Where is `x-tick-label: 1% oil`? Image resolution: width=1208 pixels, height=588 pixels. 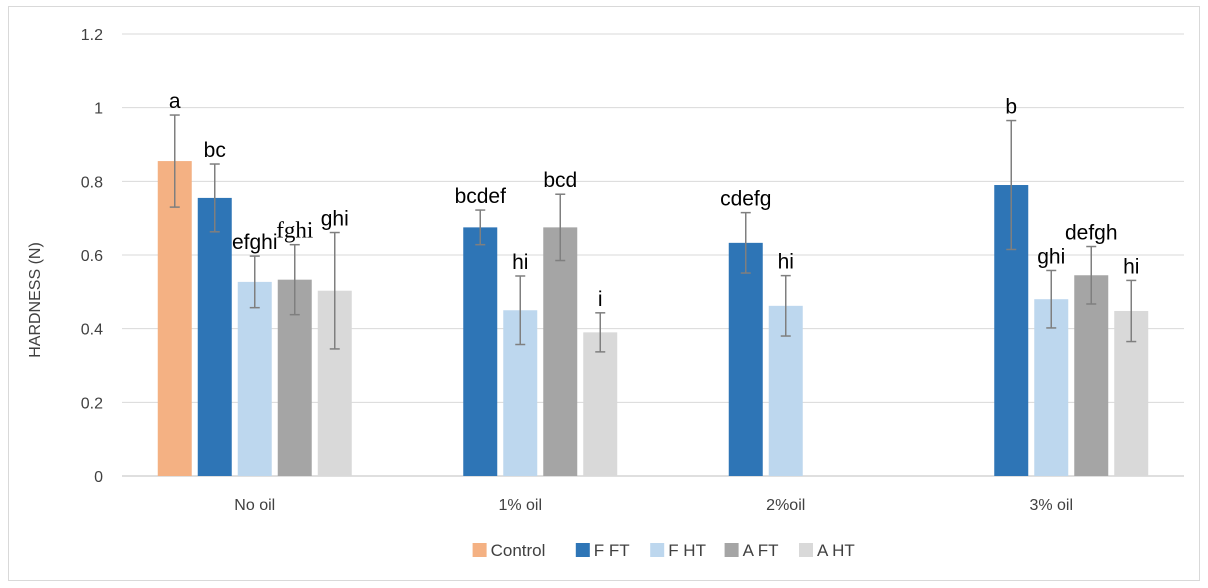
x-tick-label: 1% oil is located at coordinates (520, 505).